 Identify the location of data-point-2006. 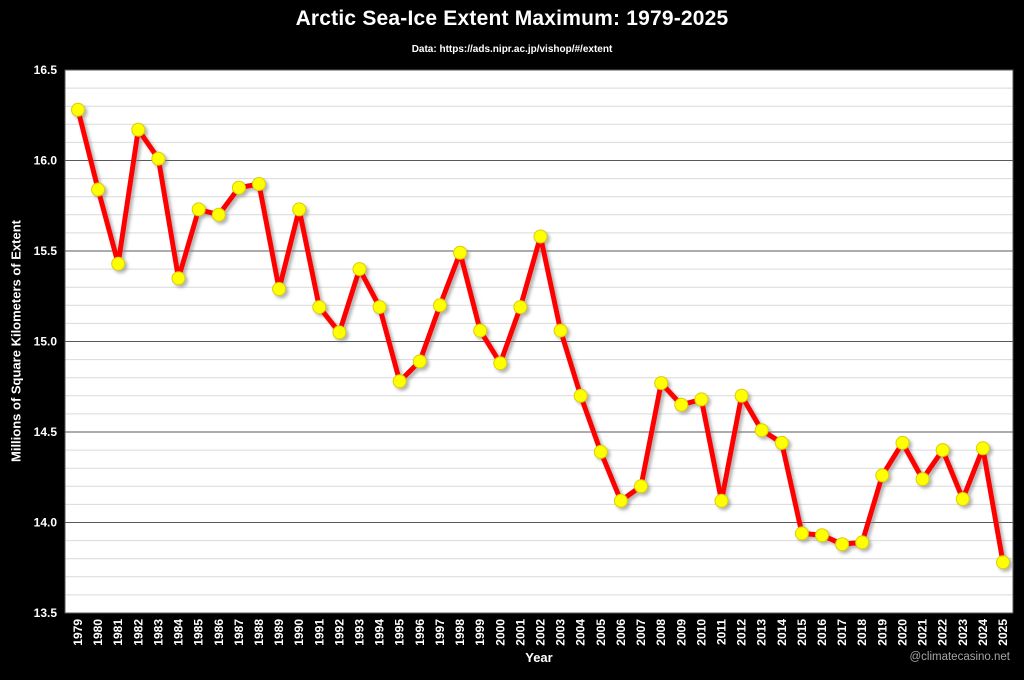
(620, 500).